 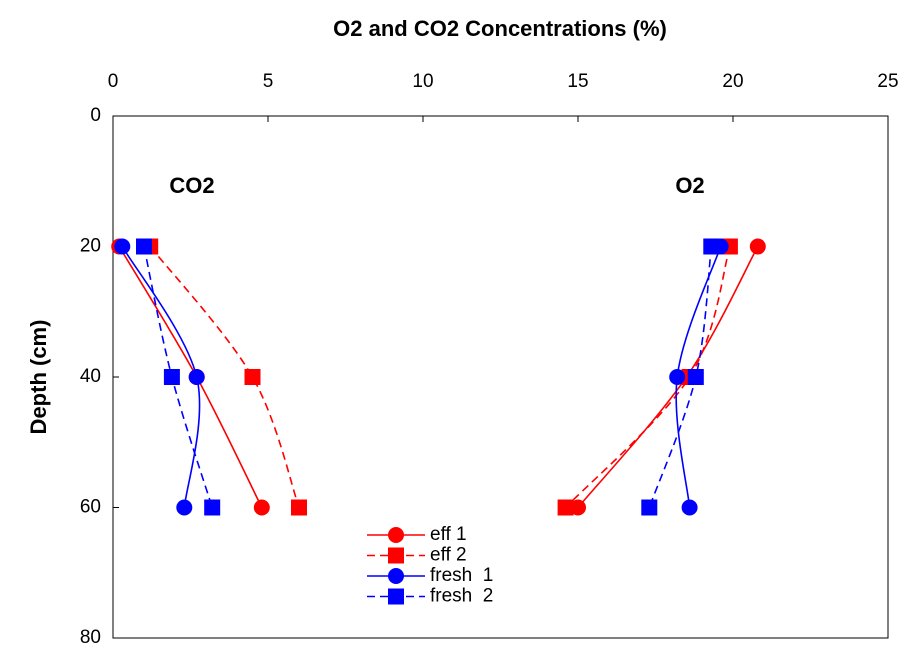 What do you see at coordinates (90, 507) in the screenshot?
I see `y-tick-label: 60` at bounding box center [90, 507].